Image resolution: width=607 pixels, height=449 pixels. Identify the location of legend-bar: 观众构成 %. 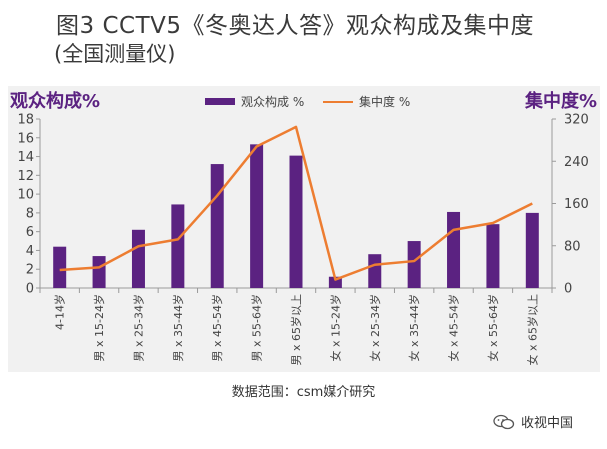
(254, 101).